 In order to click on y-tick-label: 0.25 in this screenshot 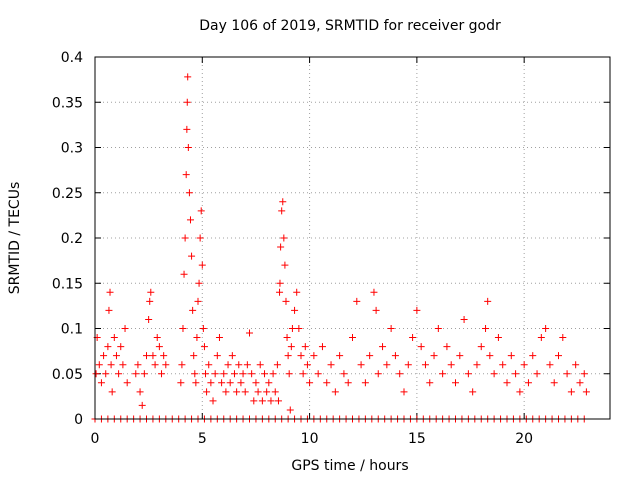, I will do `click(67, 194)`.